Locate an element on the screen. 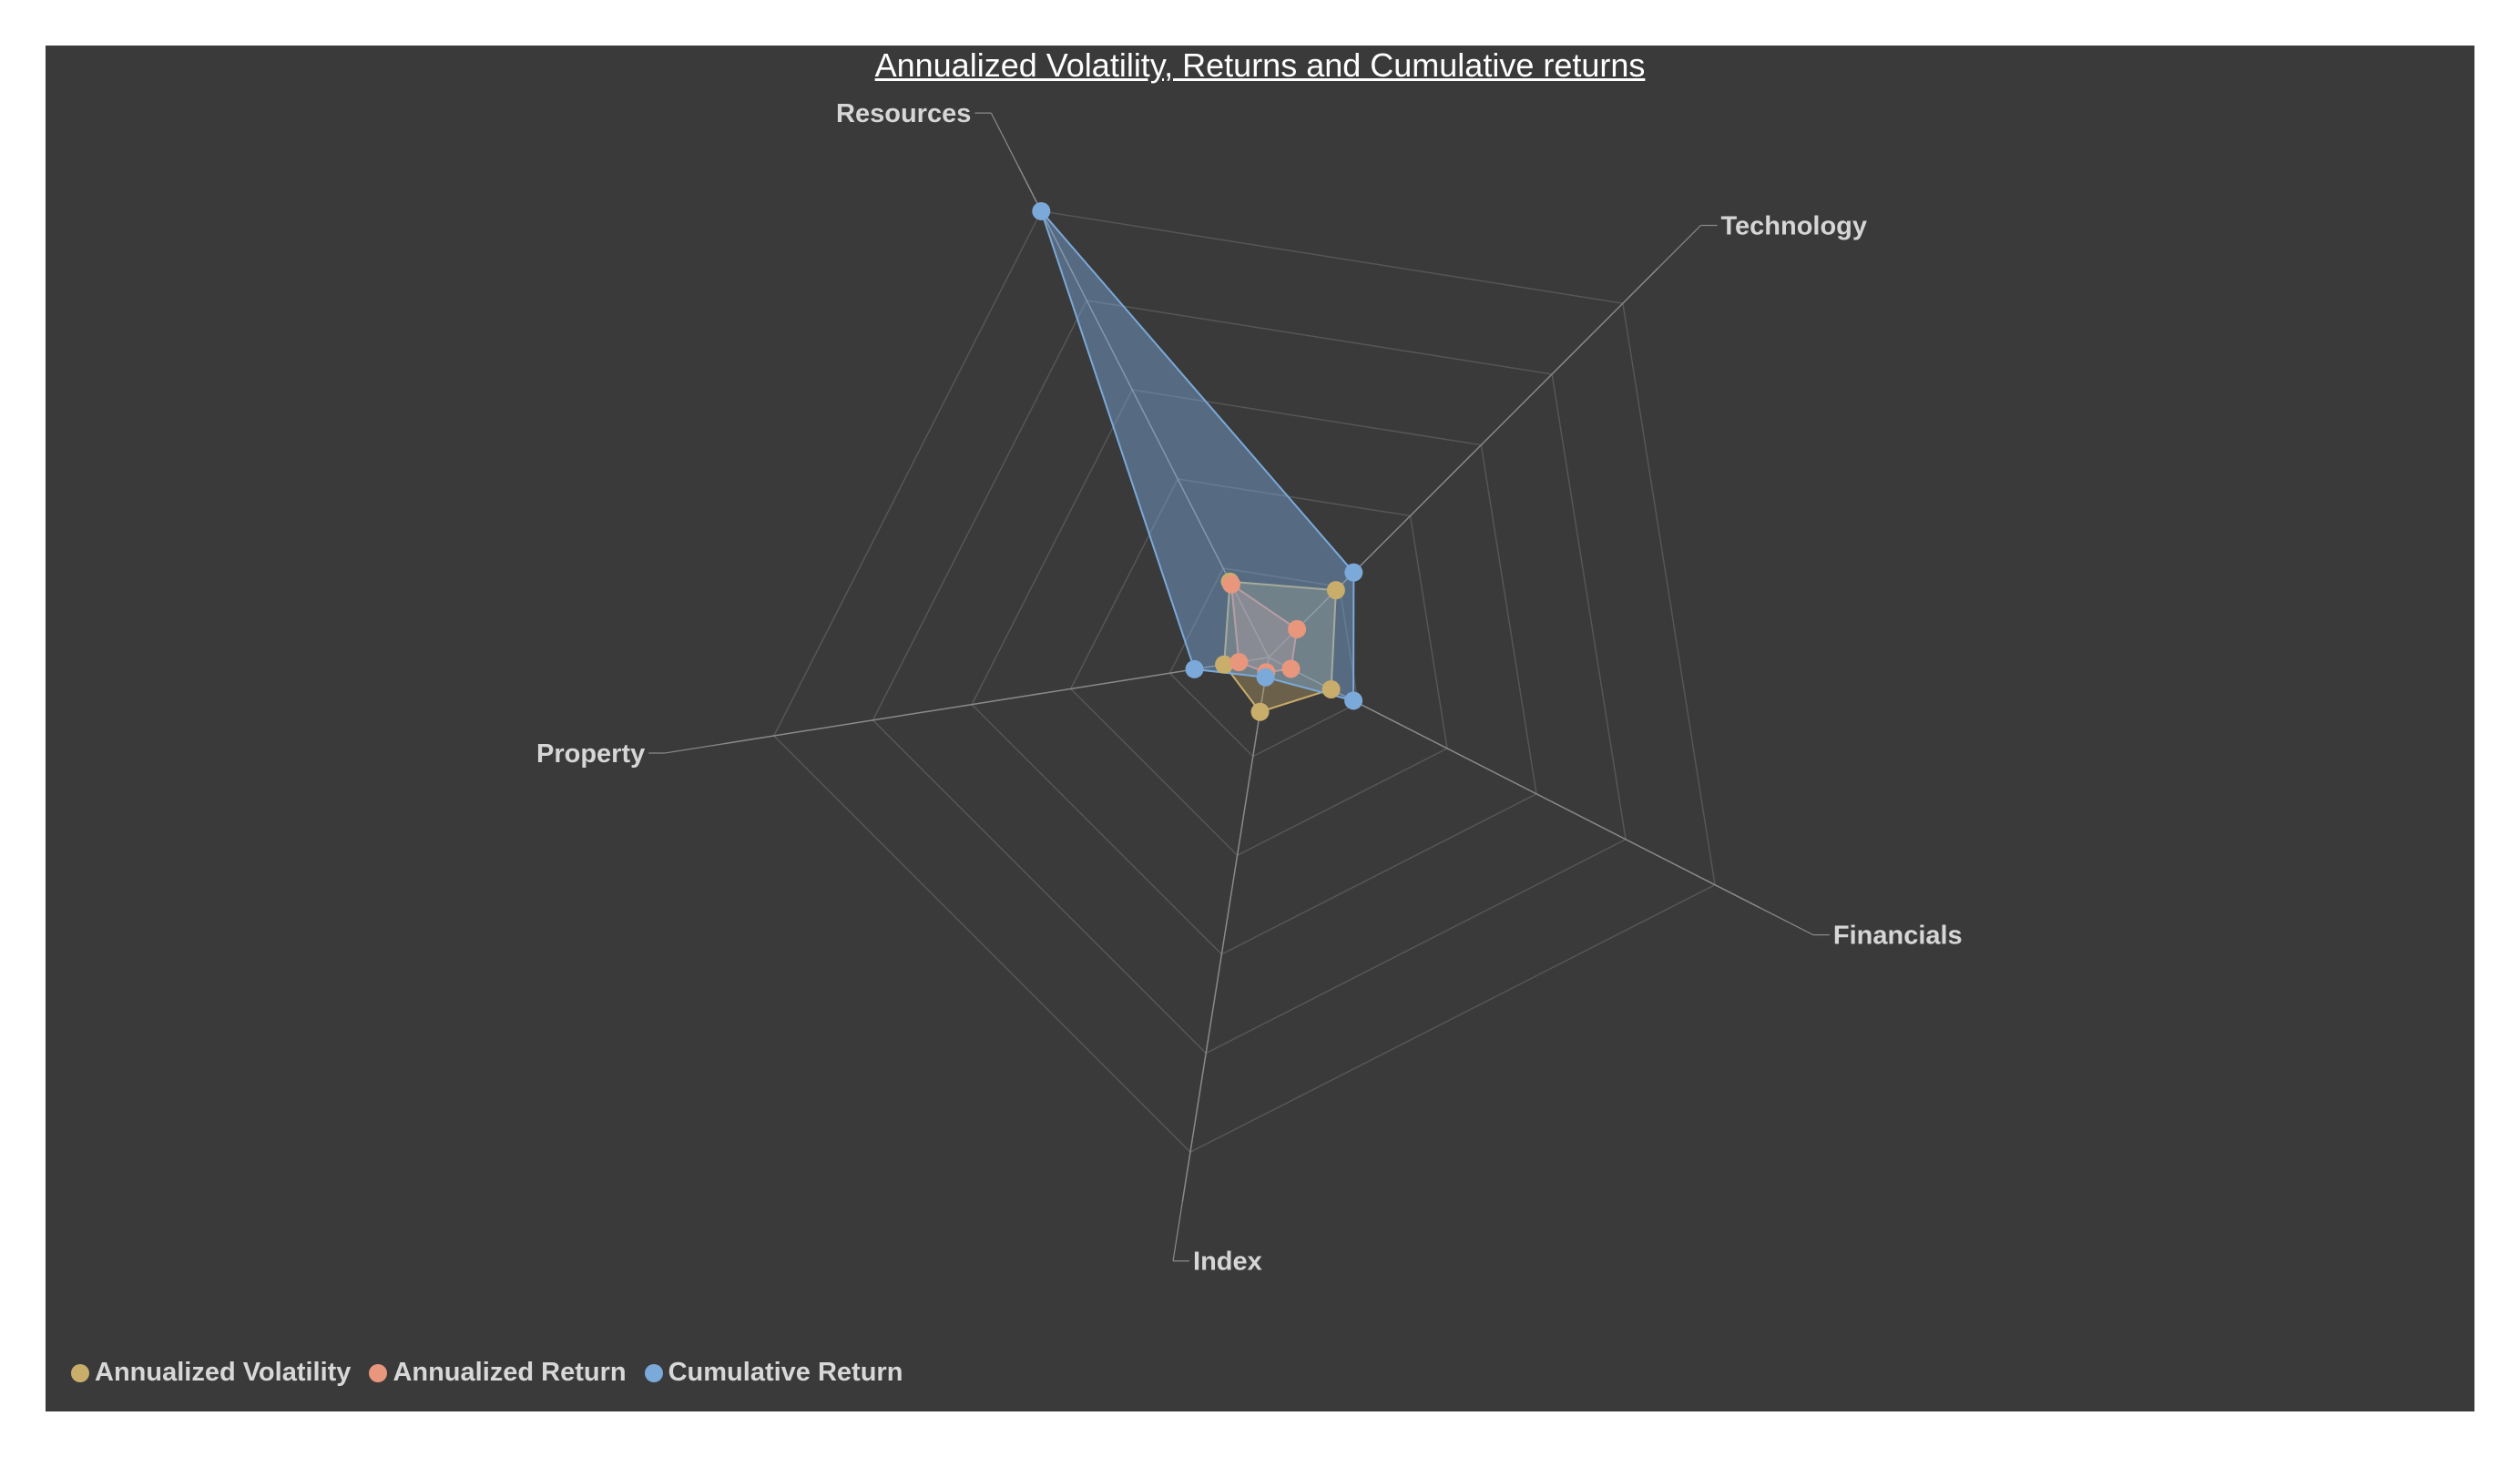 This screenshot has width=2520, height=1457. axis-label-technology: Technology is located at coordinates (1793, 226).